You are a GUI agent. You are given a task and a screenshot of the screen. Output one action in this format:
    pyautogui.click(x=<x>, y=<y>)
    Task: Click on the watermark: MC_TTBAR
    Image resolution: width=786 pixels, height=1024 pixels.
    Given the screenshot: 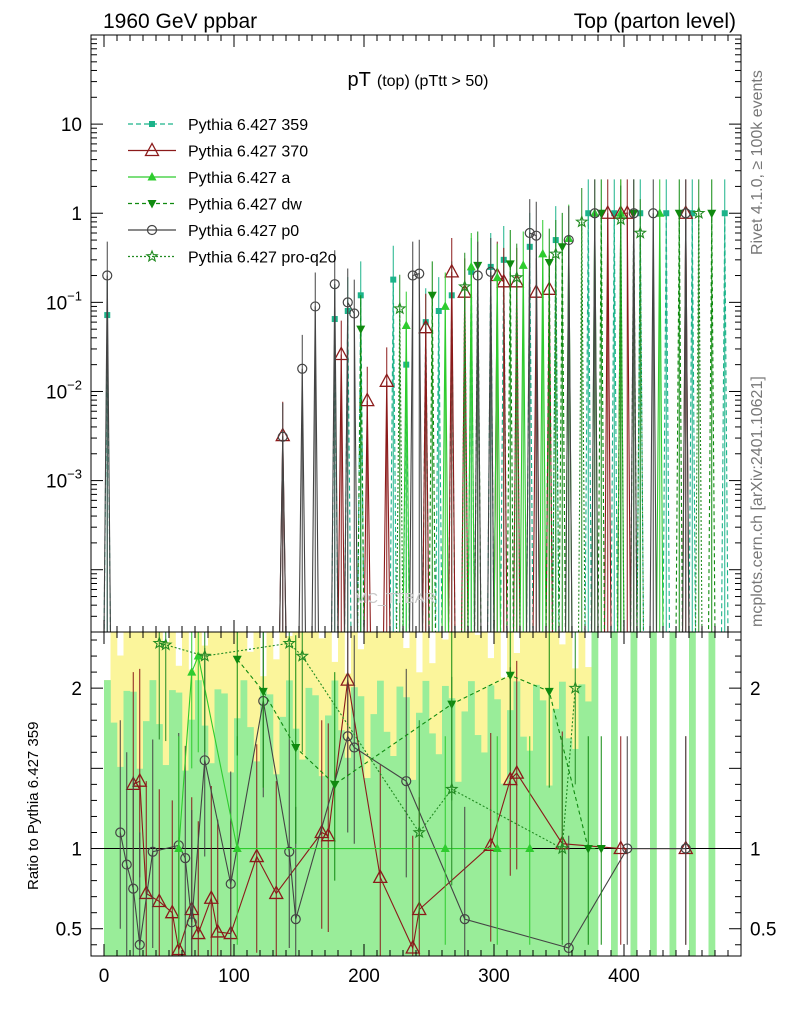 What is the action you would take?
    pyautogui.click(x=395, y=598)
    